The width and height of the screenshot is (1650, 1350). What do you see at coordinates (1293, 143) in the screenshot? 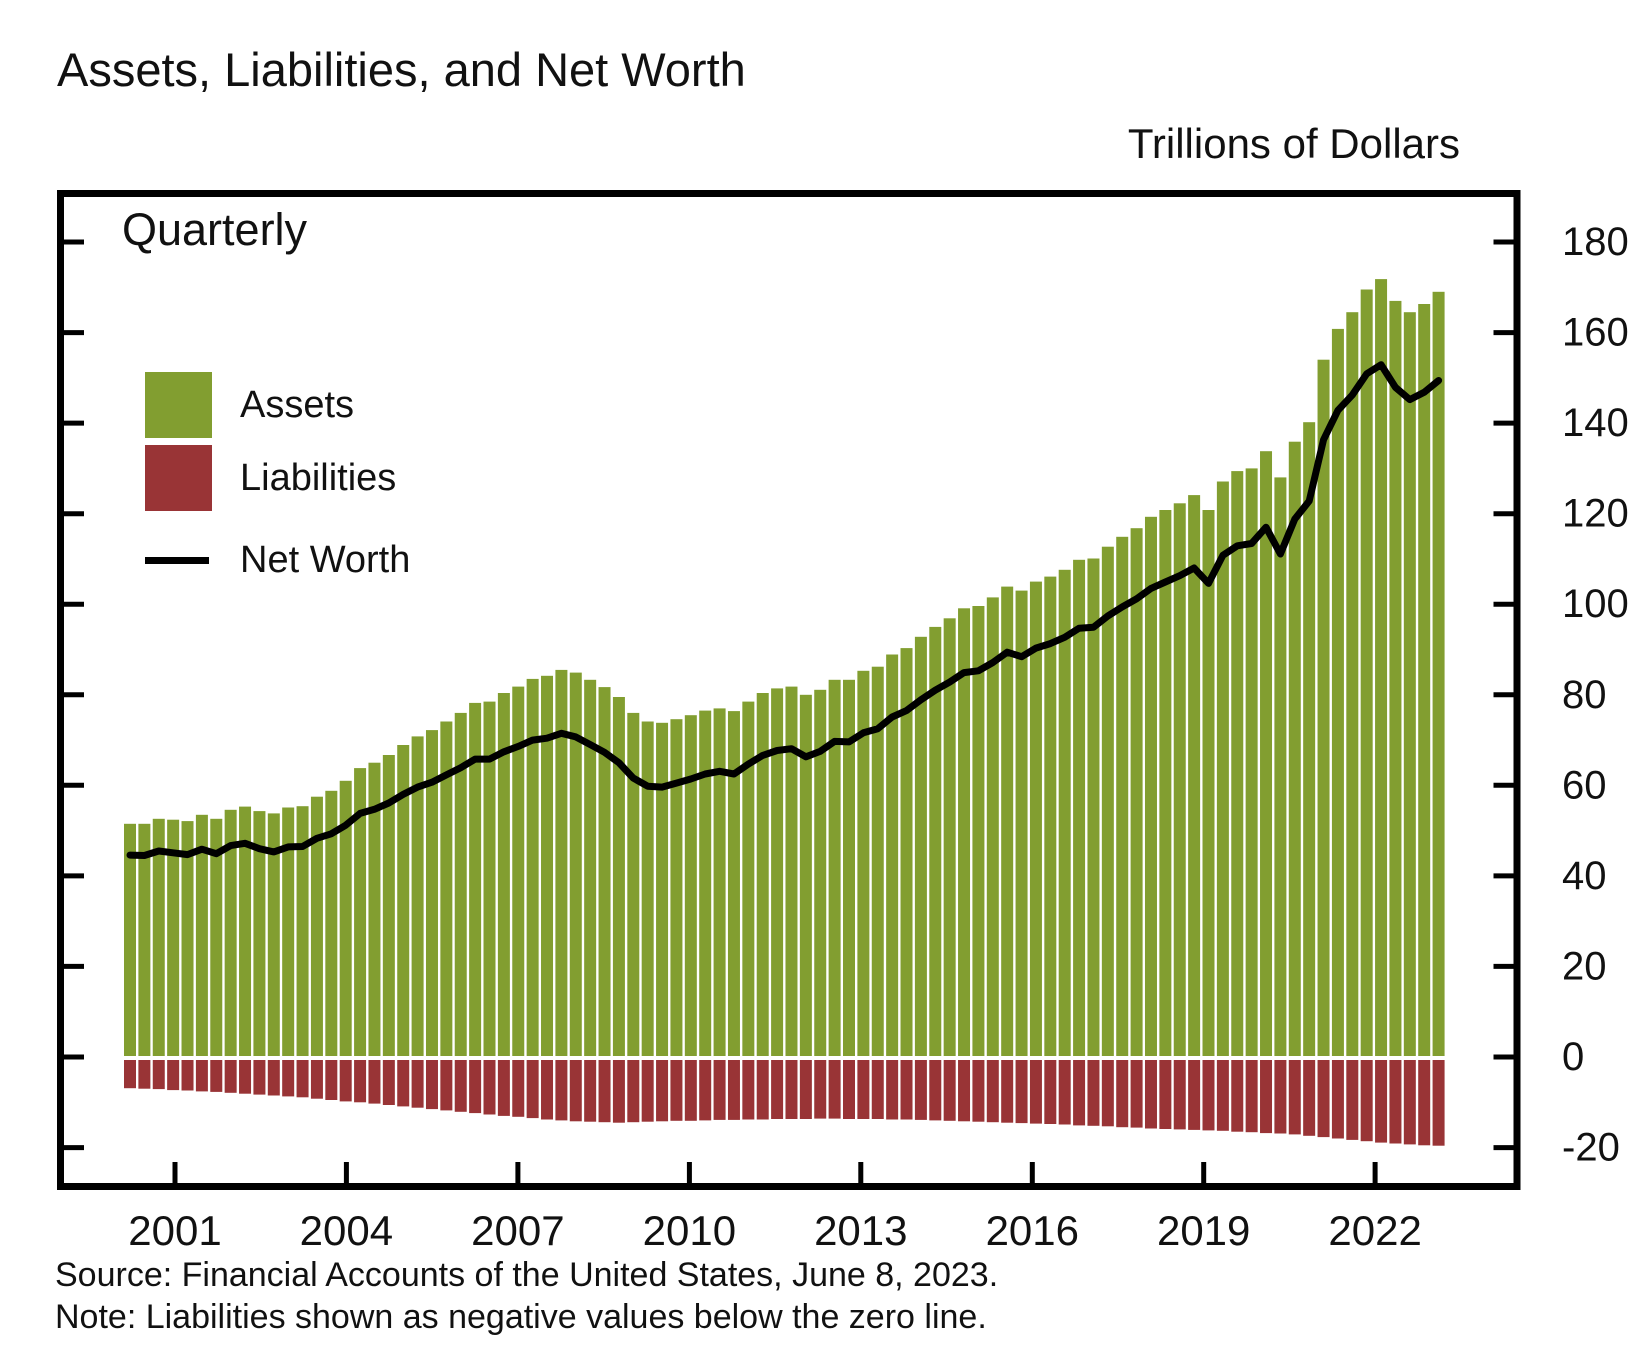
I see `y-axis-units-label: Trillions of Dollars` at bounding box center [1293, 143].